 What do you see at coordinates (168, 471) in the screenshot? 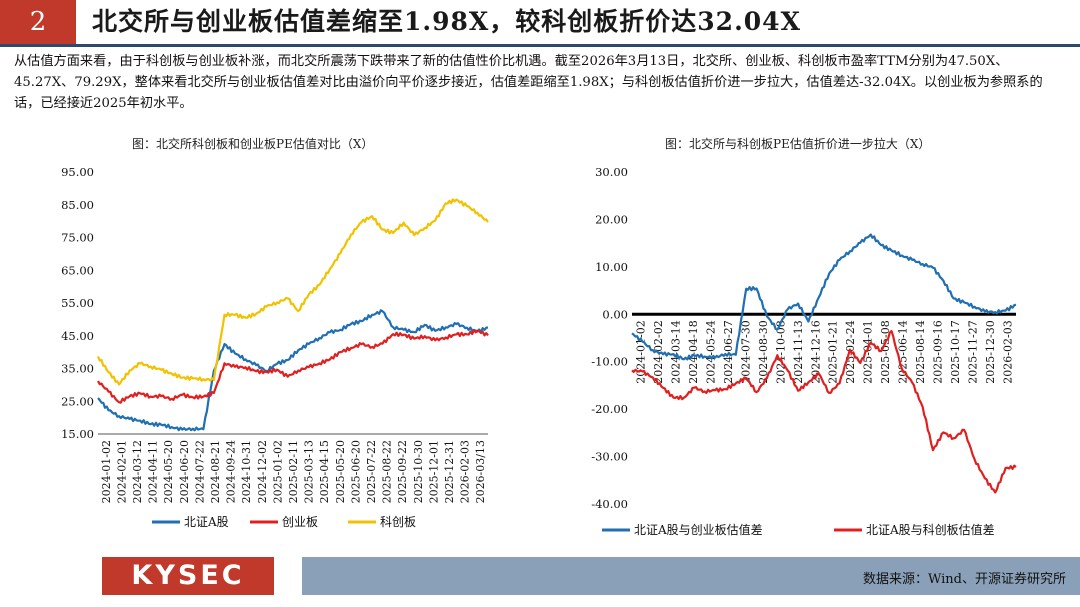
I see `x-tick-label: 2024-05-20` at bounding box center [168, 471].